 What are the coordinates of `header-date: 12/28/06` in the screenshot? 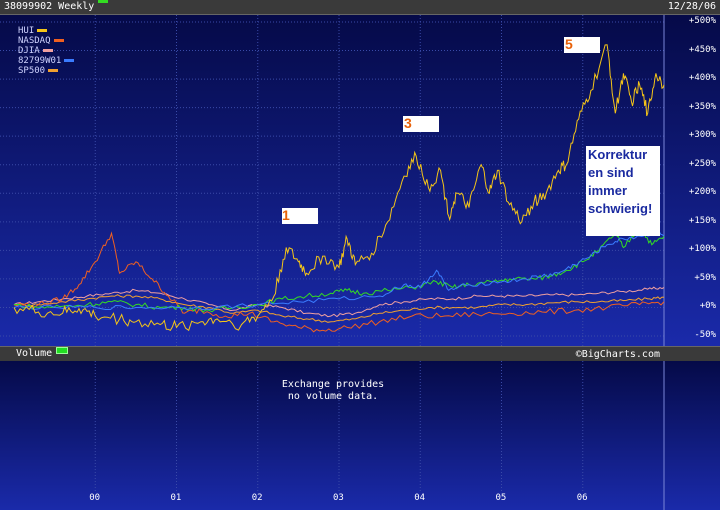 It's located at (691, 6).